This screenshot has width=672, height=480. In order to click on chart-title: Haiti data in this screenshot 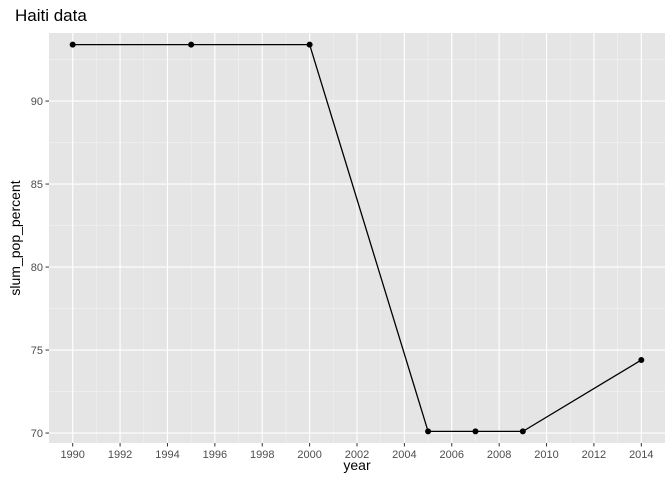, I will do `click(51, 15)`.